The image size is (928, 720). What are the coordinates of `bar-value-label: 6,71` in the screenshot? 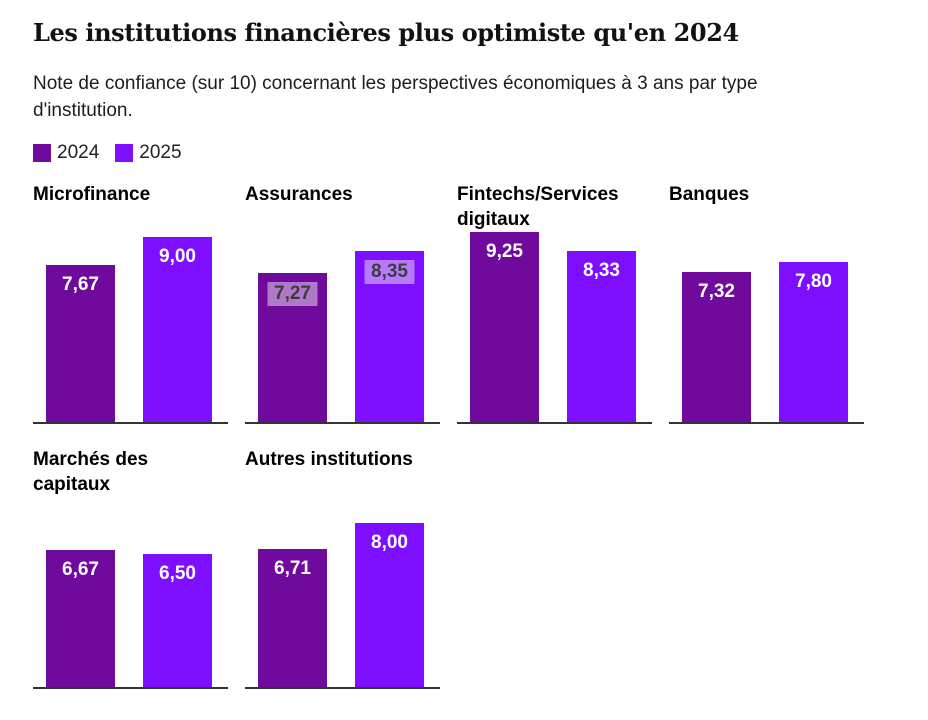 It's located at (292, 568).